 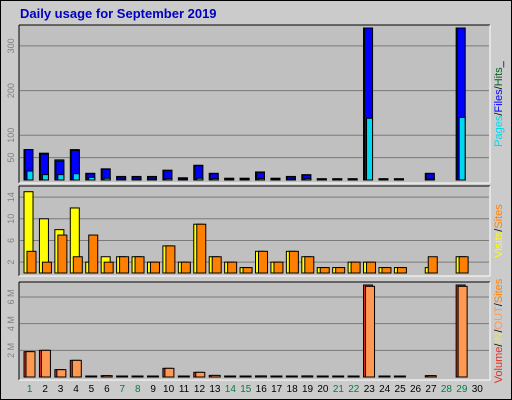 I want to click on legend-kbytes: Volume/IN/OUT/Sites, so click(x=499, y=330).